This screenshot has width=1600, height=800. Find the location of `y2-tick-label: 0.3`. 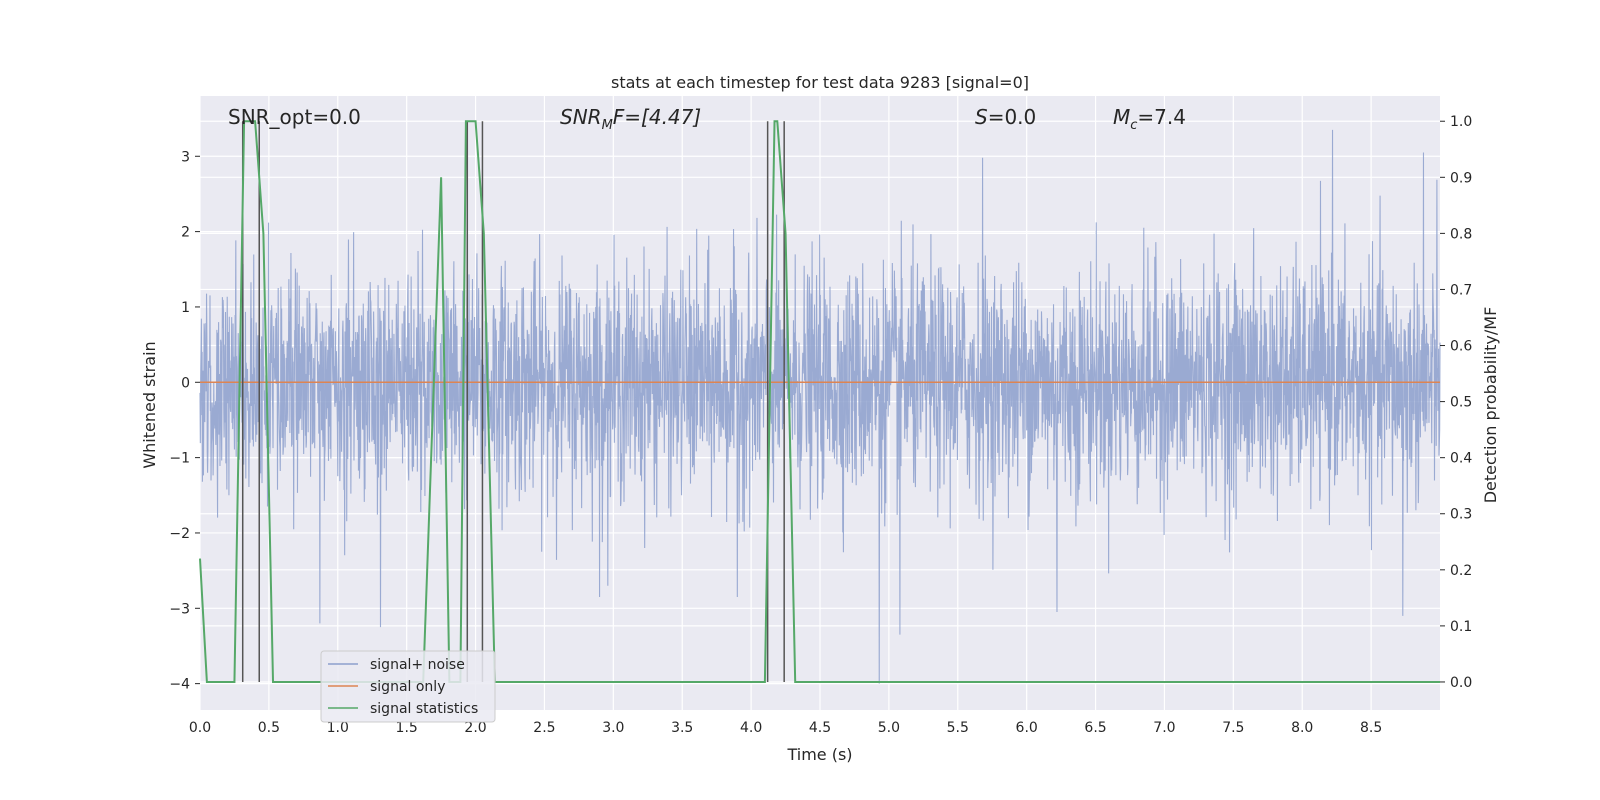

y2-tick-label: 0.3 is located at coordinates (1461, 515).